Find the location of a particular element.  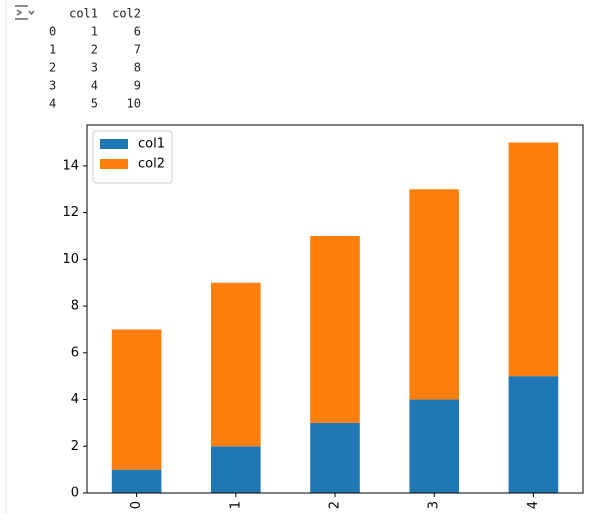

cell: 1 is located at coordinates (94, 32).